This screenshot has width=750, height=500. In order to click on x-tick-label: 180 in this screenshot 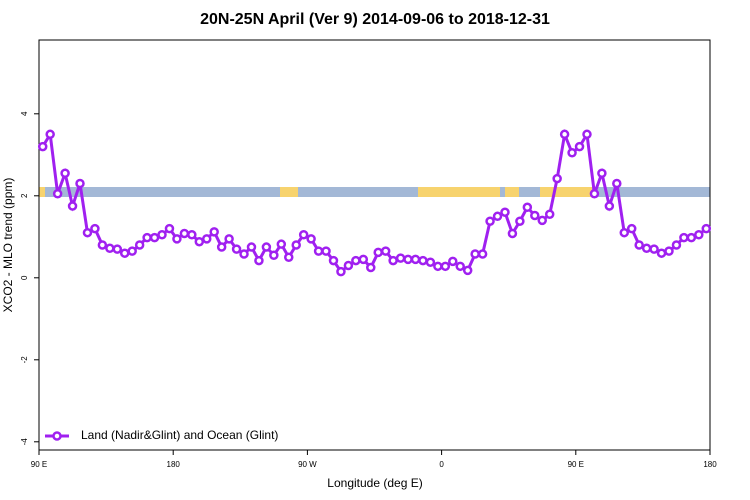, I will do `click(174, 464)`.